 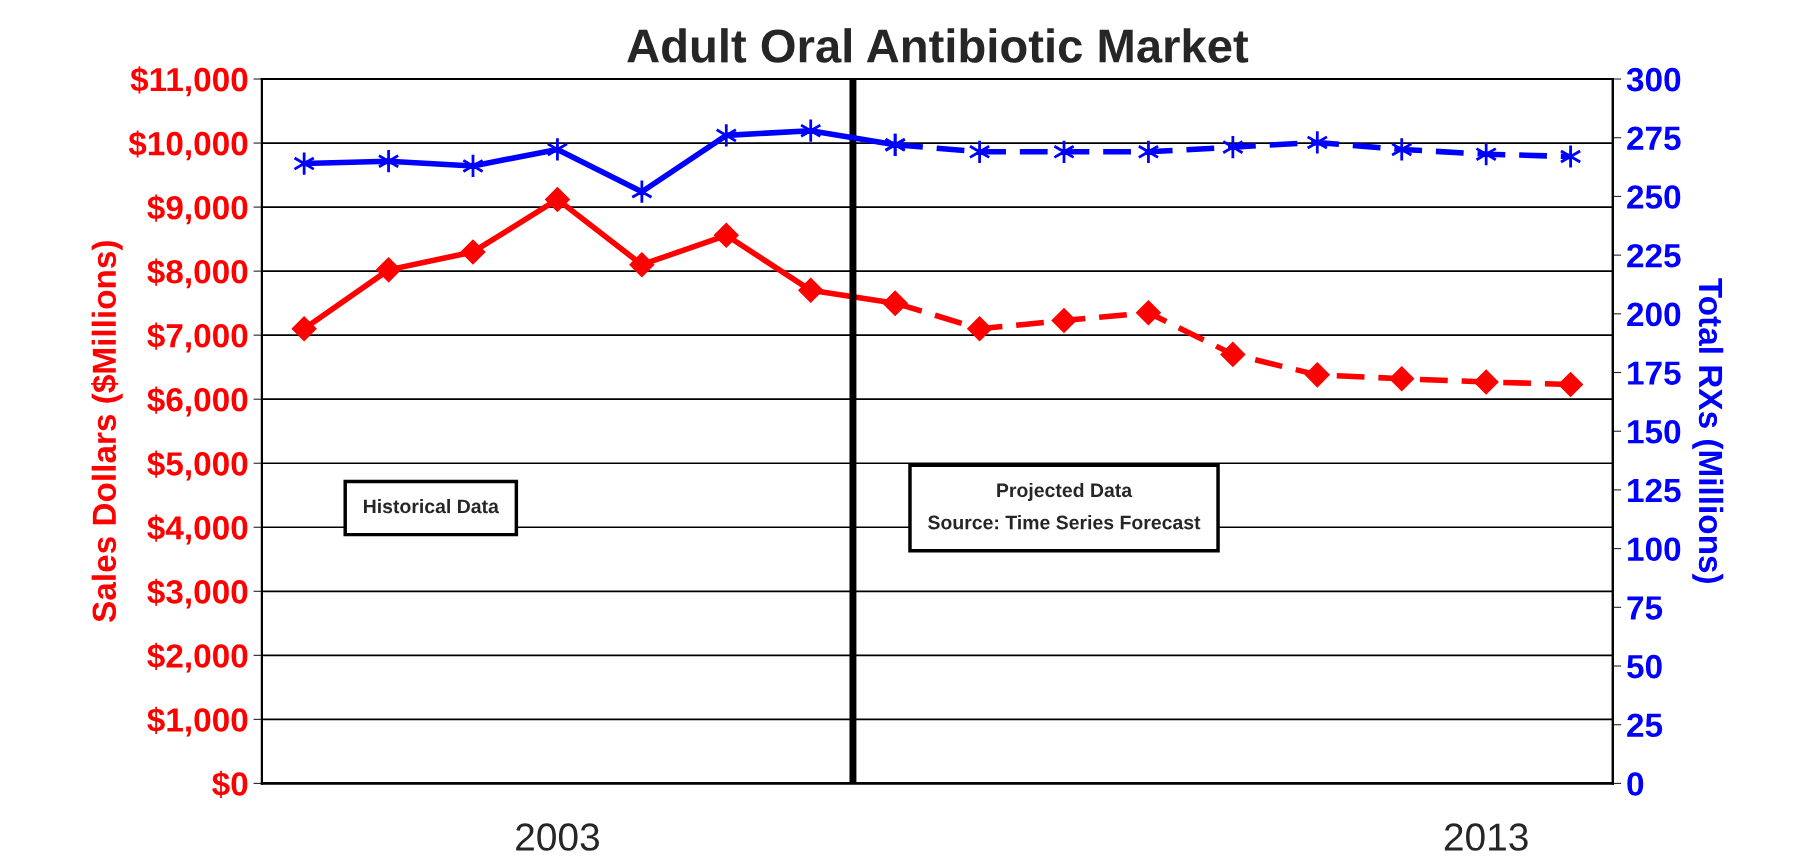 I want to click on y-tick-label: $8,000, so click(x=197, y=273).